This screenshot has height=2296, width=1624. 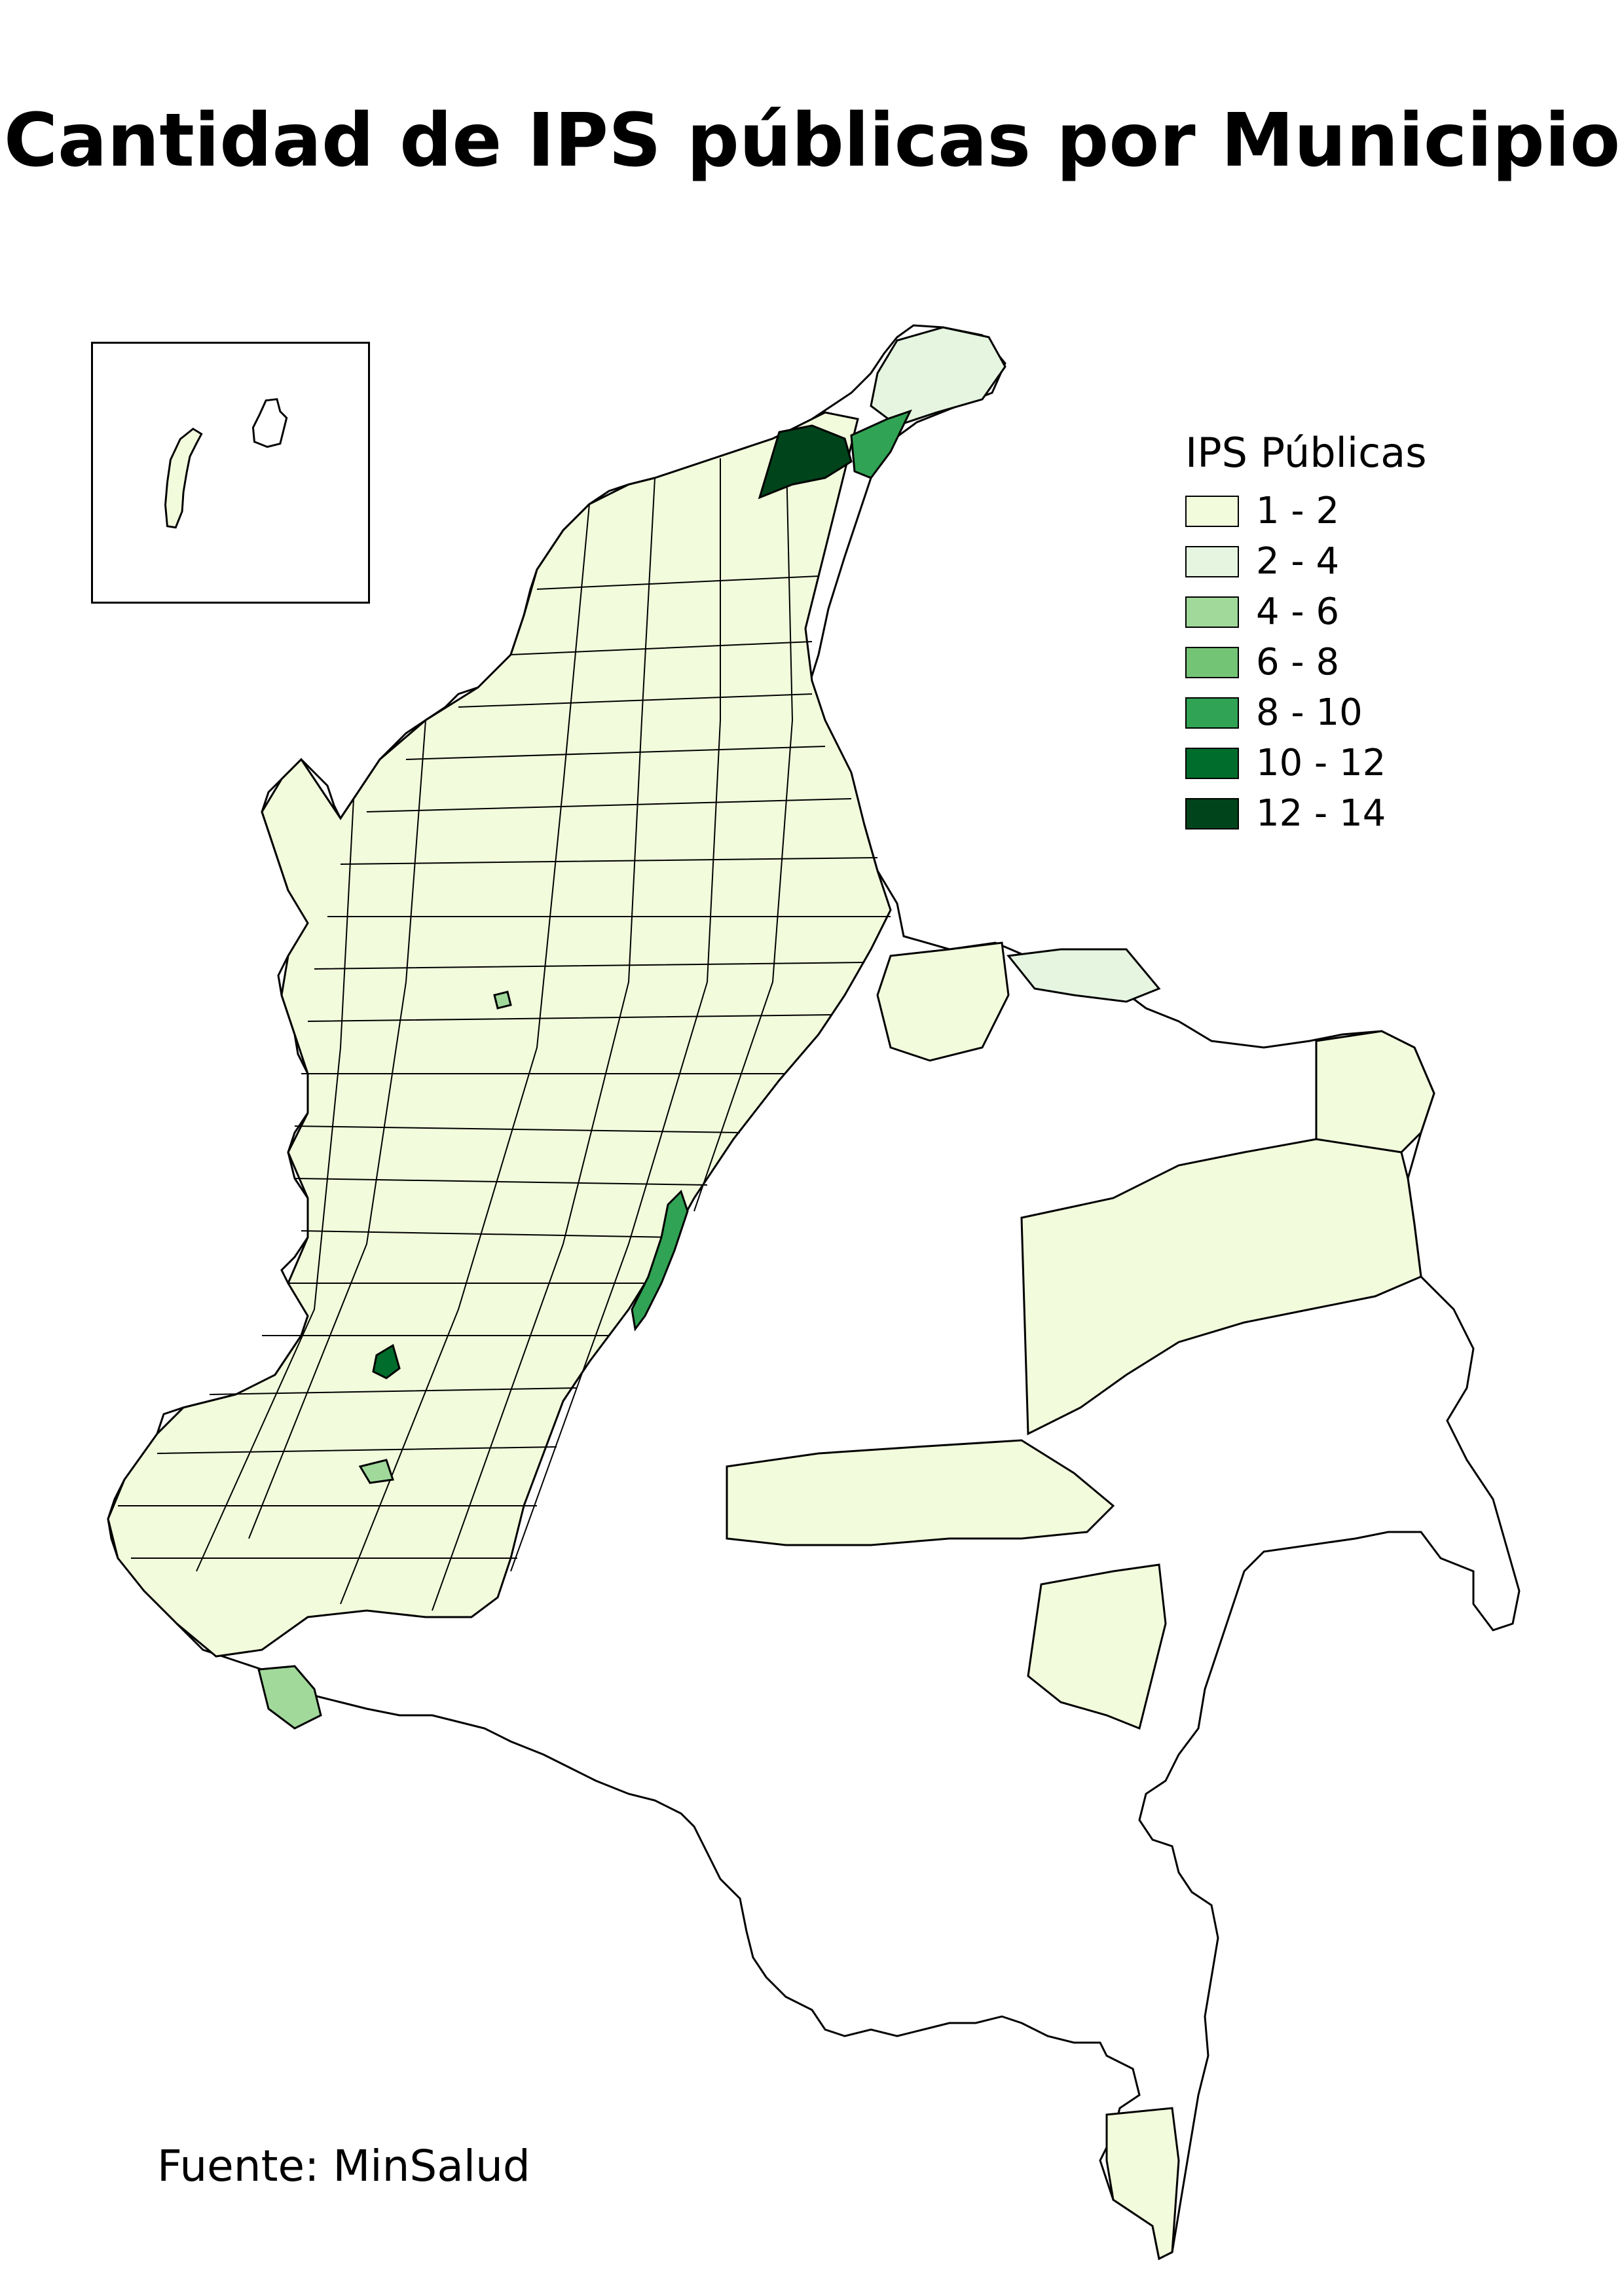 I want to click on region-amazonas-tip, so click(x=1142, y=2184).